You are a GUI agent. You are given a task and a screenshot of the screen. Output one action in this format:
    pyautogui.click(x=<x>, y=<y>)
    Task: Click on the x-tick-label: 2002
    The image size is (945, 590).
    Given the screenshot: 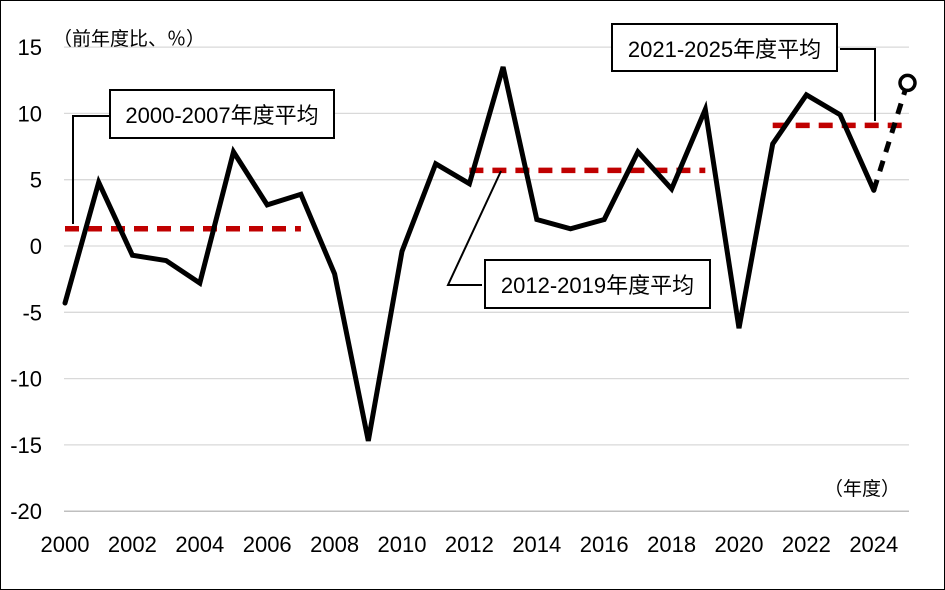 What is the action you would take?
    pyautogui.click(x=132, y=544)
    